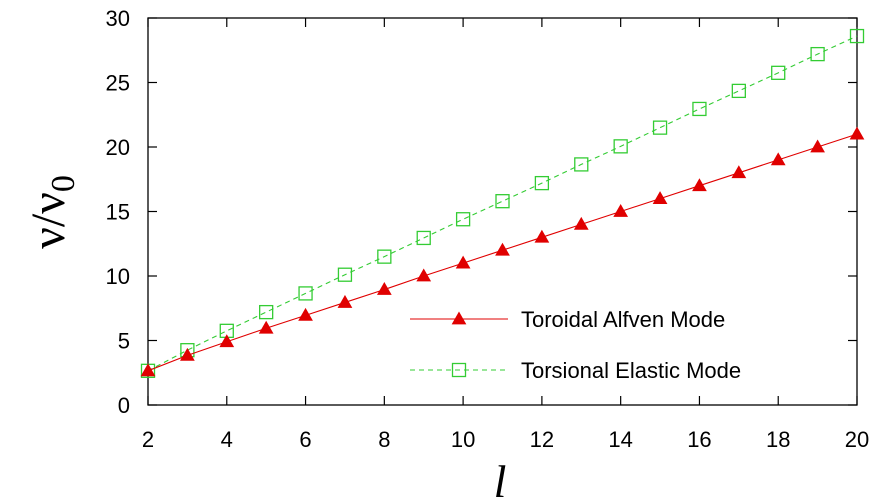 This screenshot has height=504, width=883. I want to click on x-tick-label: 6, so click(305, 439).